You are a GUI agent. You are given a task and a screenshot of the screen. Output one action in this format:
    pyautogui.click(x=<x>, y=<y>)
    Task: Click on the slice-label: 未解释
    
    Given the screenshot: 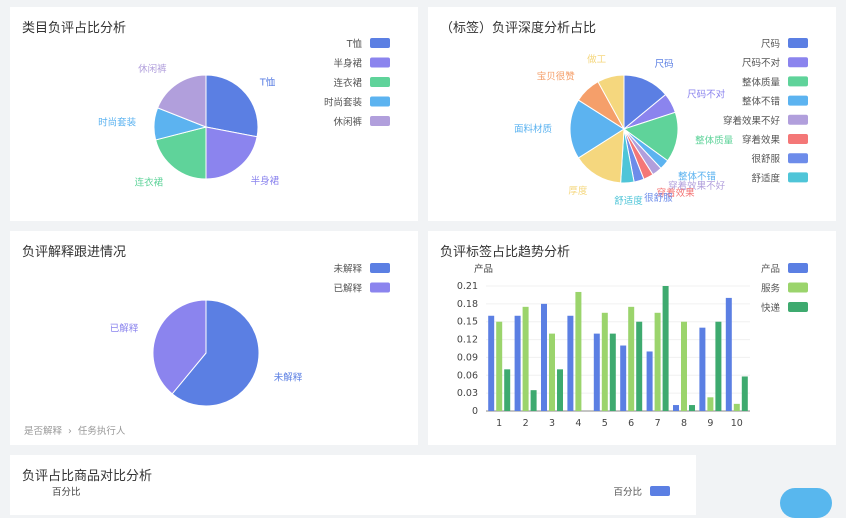 What is the action you would take?
    pyautogui.click(x=288, y=377)
    